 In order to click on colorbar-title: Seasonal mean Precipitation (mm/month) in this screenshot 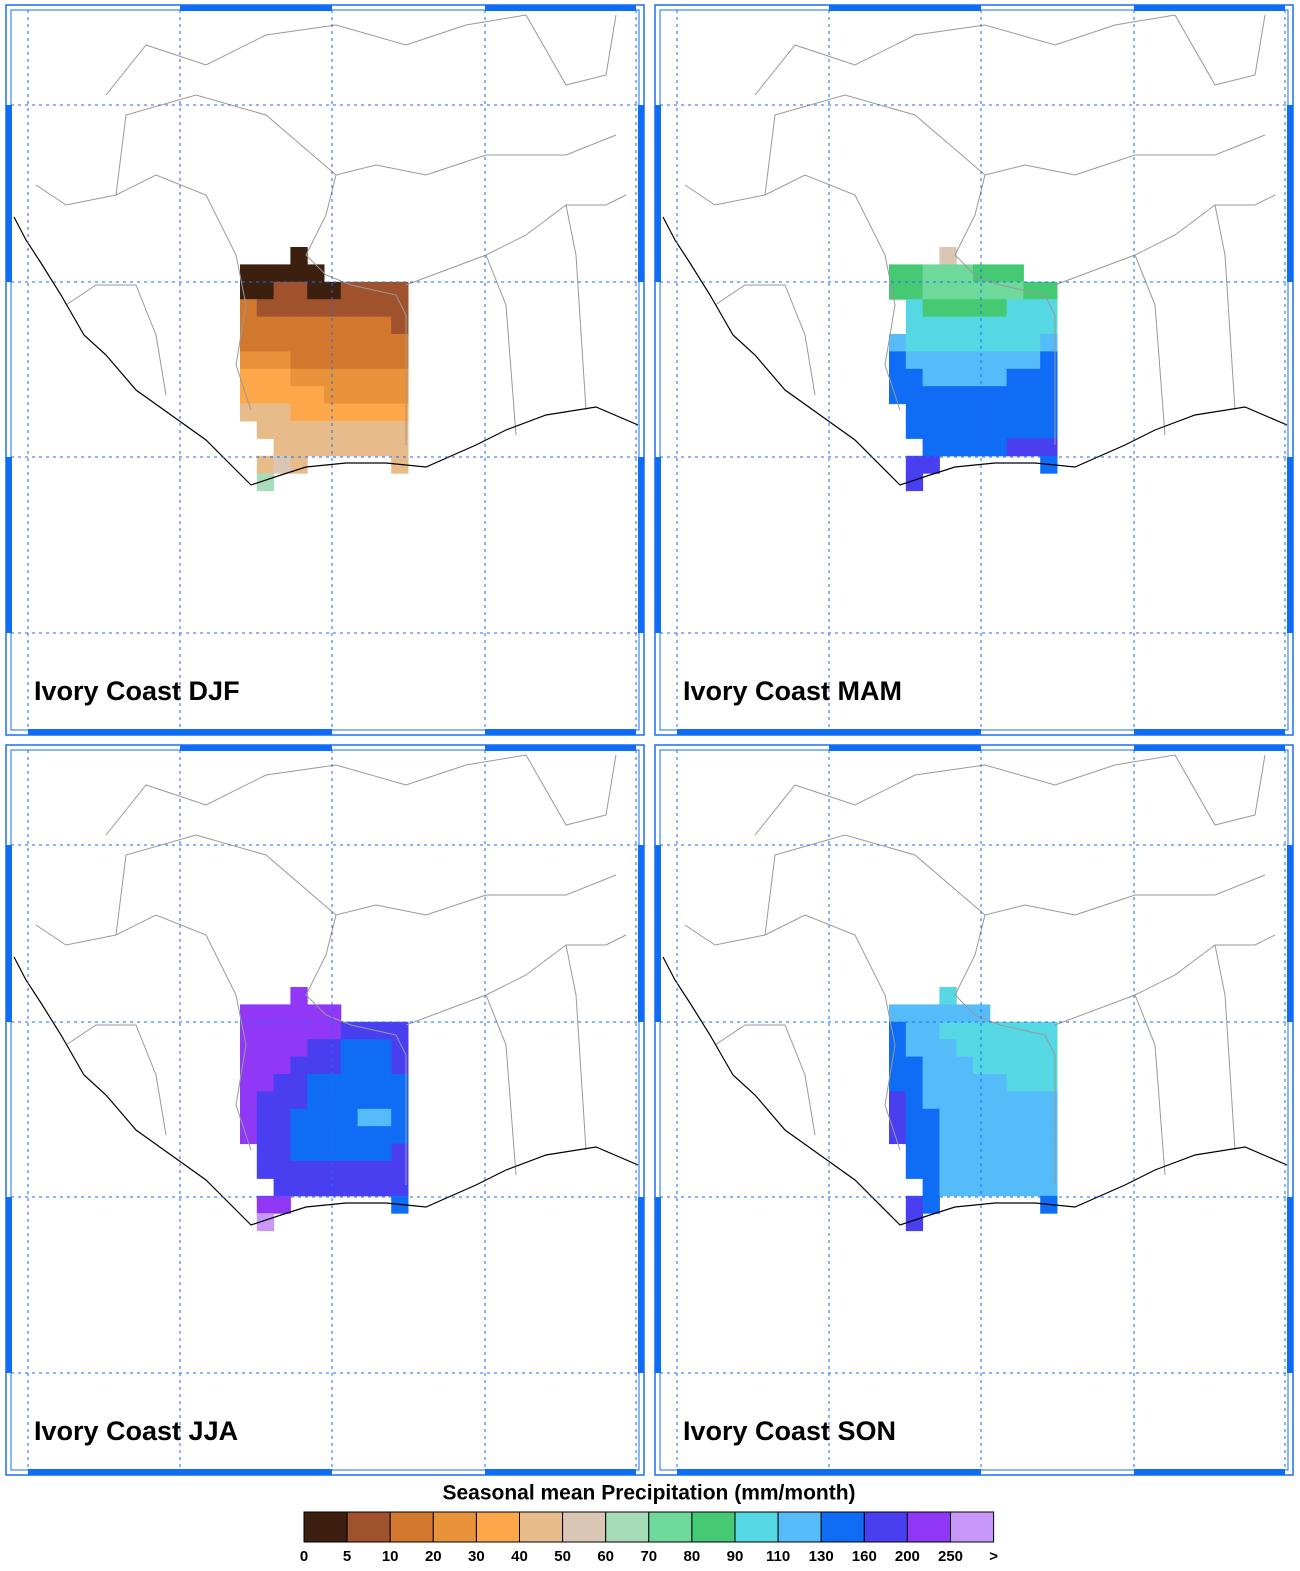, I will do `click(648, 1493)`.